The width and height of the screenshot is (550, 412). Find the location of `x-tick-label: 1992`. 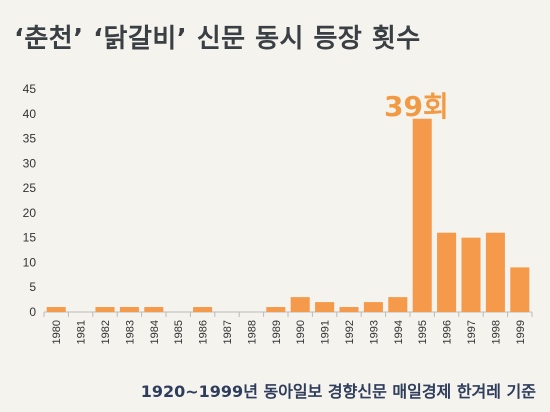

x-tick-label: 1992 is located at coordinates (350, 332).